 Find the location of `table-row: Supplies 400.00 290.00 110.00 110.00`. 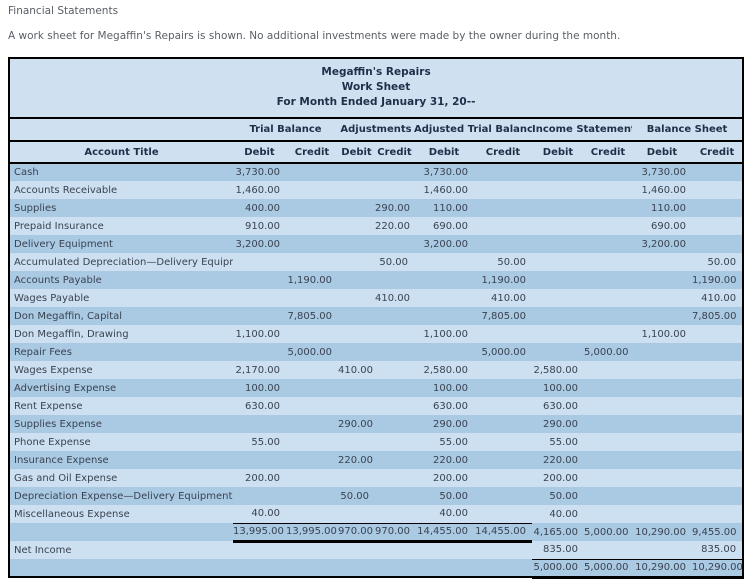

table-row: Supplies 400.00 290.00 110.00 110.00 is located at coordinates (376, 208).